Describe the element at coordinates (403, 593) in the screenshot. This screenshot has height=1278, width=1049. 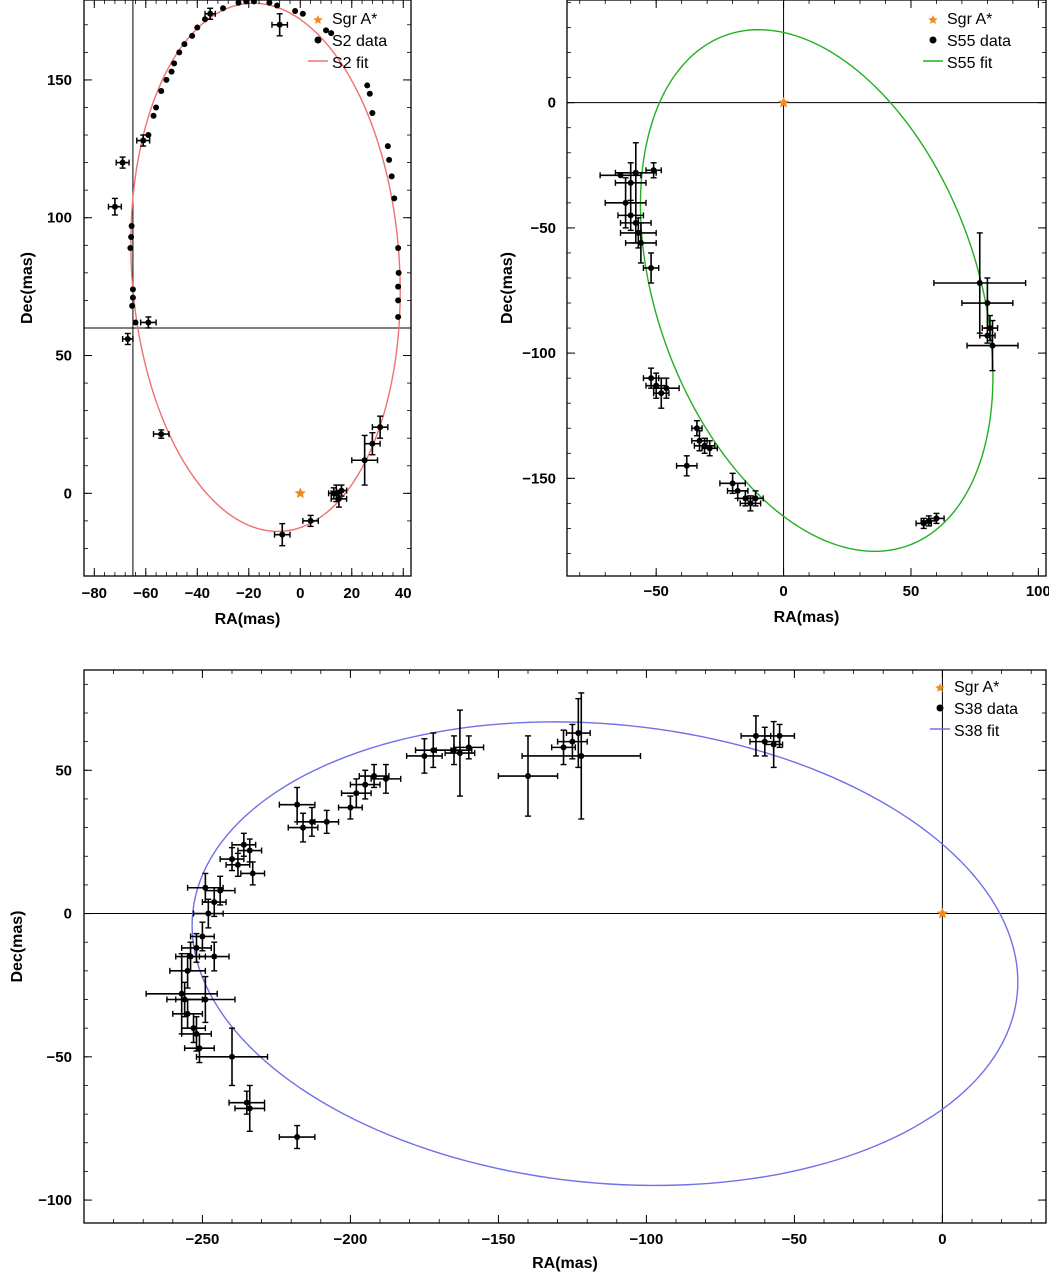
I see `x-tick-label: 40` at that location.